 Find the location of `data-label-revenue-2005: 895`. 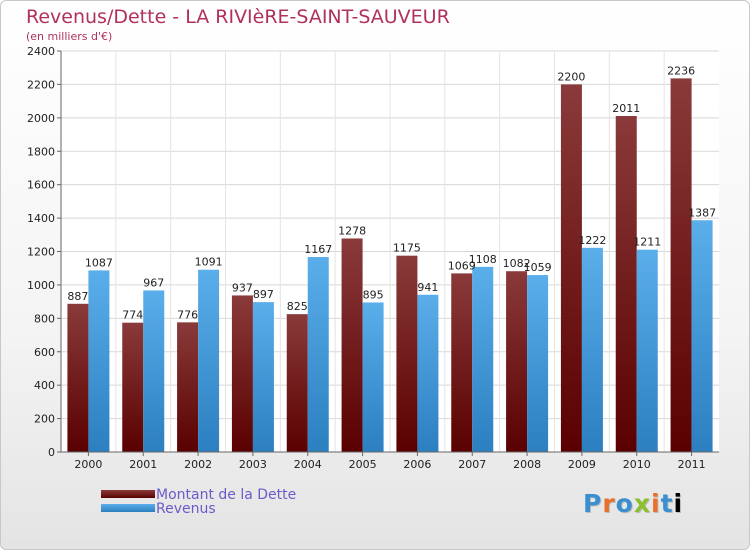

data-label-revenue-2005: 895 is located at coordinates (373, 294).